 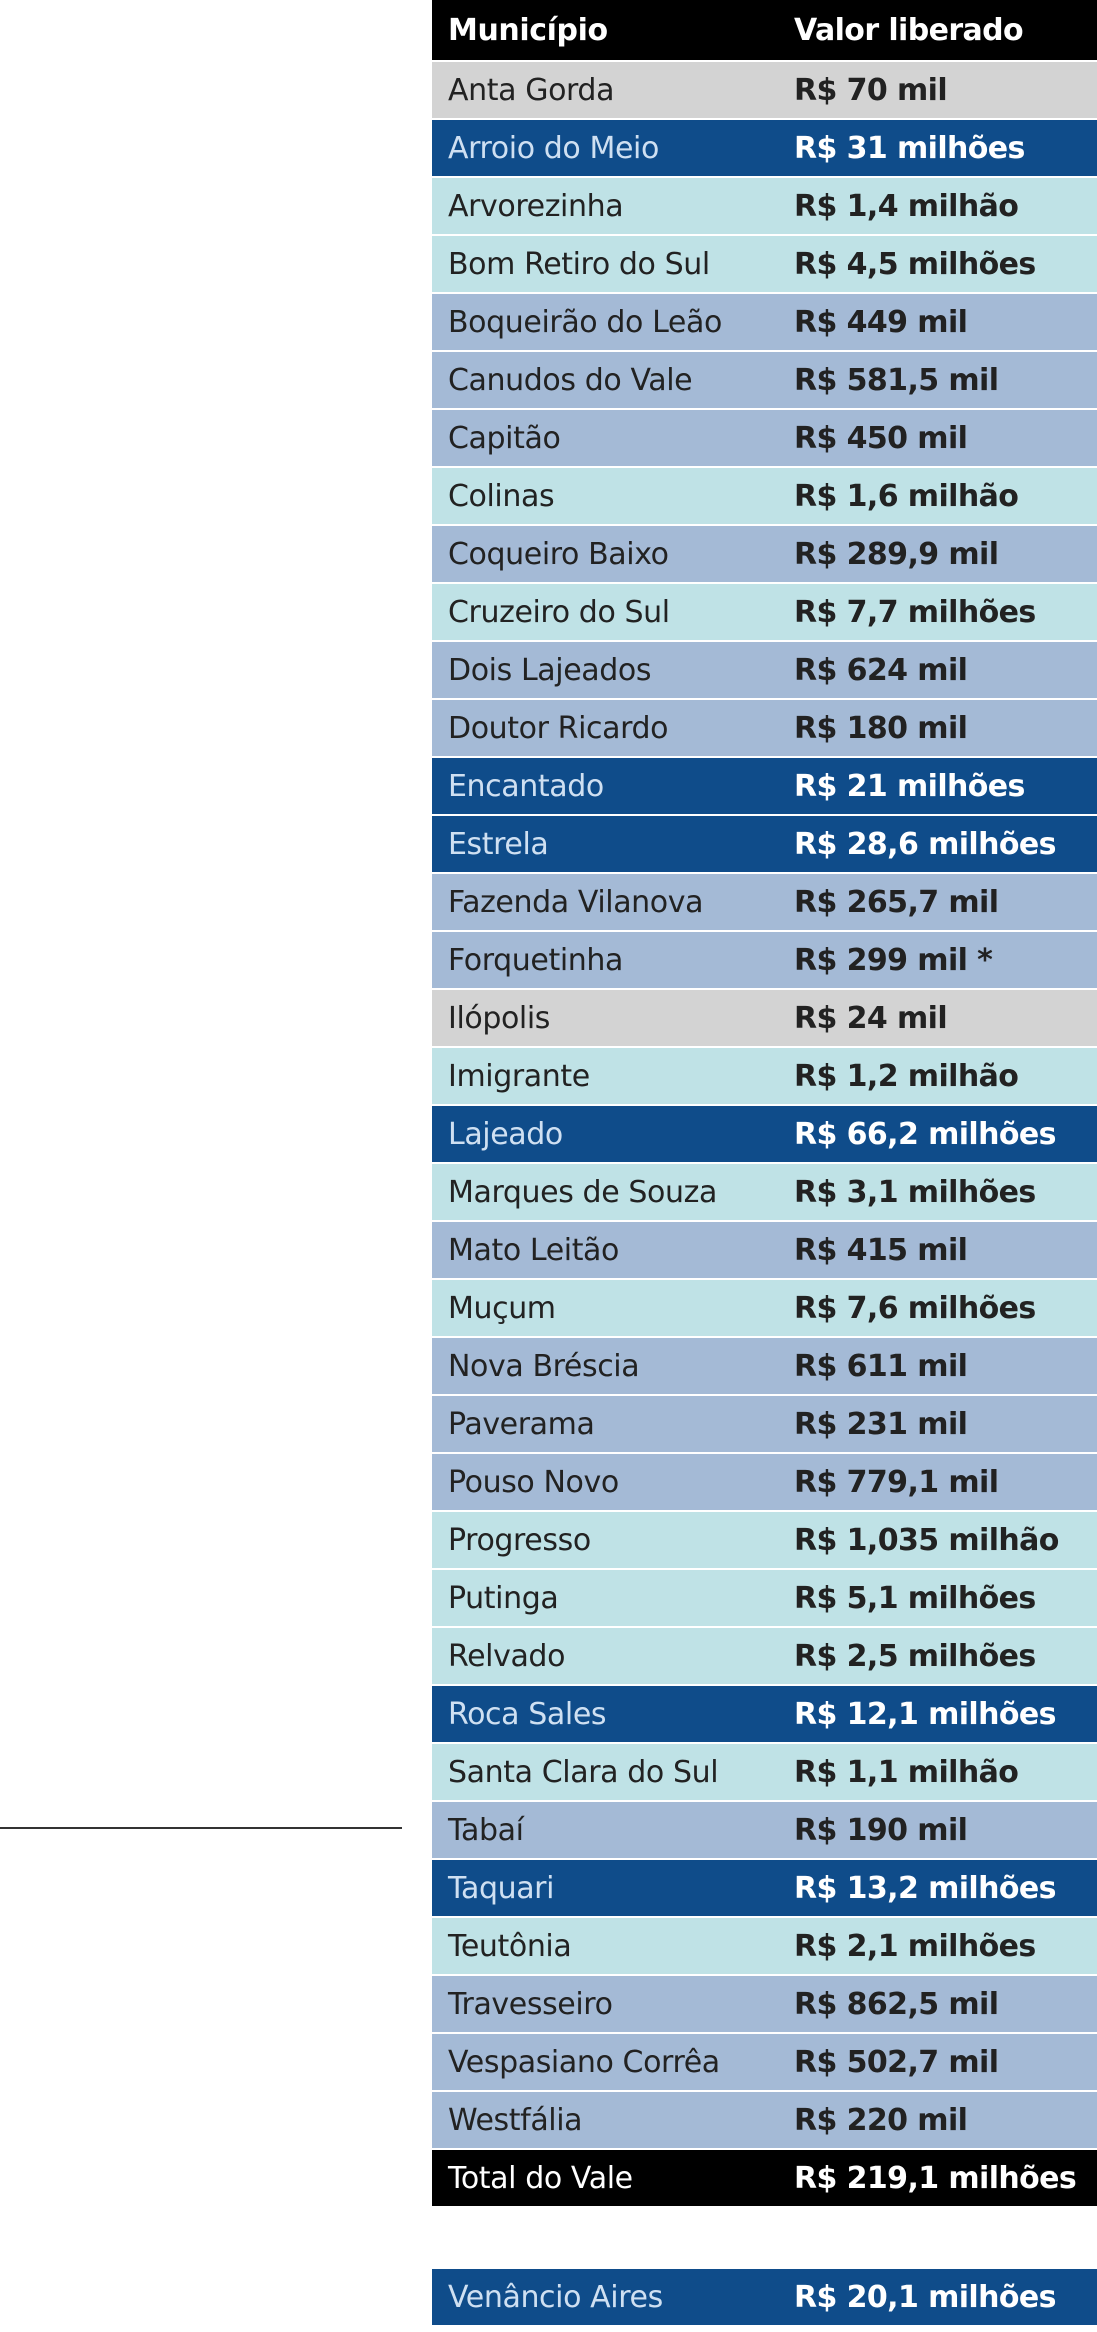 What do you see at coordinates (528, 30) in the screenshot?
I see `header-municipio: Município` at bounding box center [528, 30].